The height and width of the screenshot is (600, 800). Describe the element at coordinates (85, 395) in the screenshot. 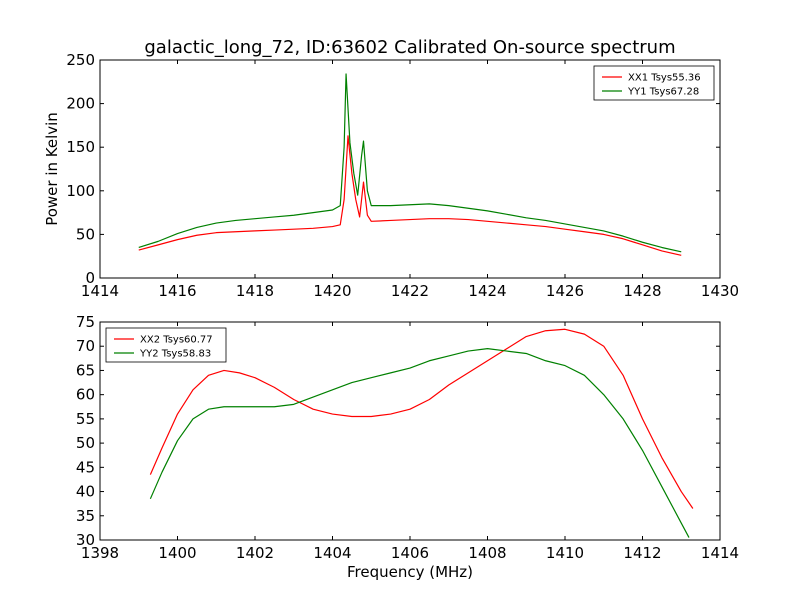

I see `bottom-y-tick-label: 60` at that location.